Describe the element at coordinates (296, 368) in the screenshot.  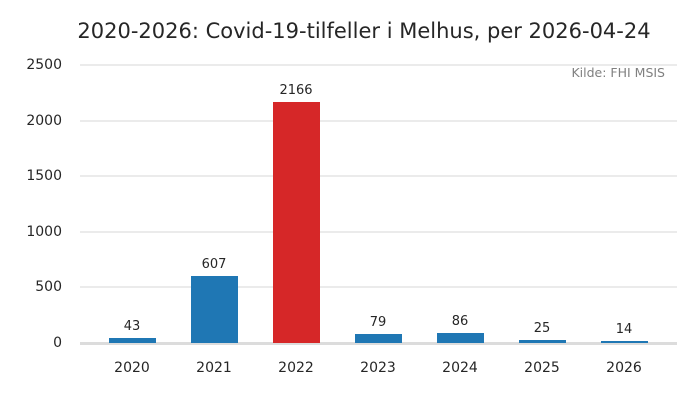
I see `x-tick-label: 2022` at that location.